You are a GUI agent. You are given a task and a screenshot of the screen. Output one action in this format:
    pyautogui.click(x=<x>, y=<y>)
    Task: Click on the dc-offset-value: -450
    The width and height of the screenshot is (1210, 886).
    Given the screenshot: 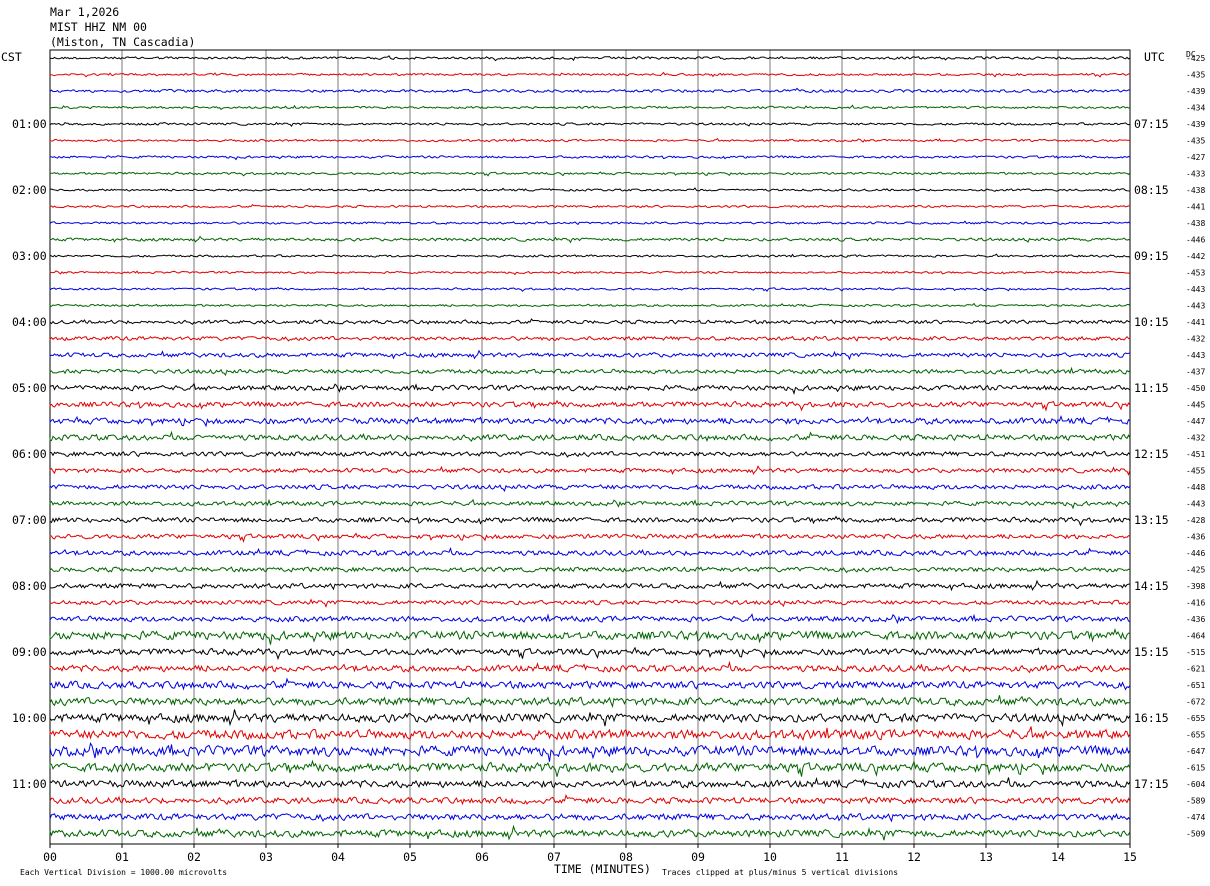 What is the action you would take?
    pyautogui.click(x=1195, y=388)
    